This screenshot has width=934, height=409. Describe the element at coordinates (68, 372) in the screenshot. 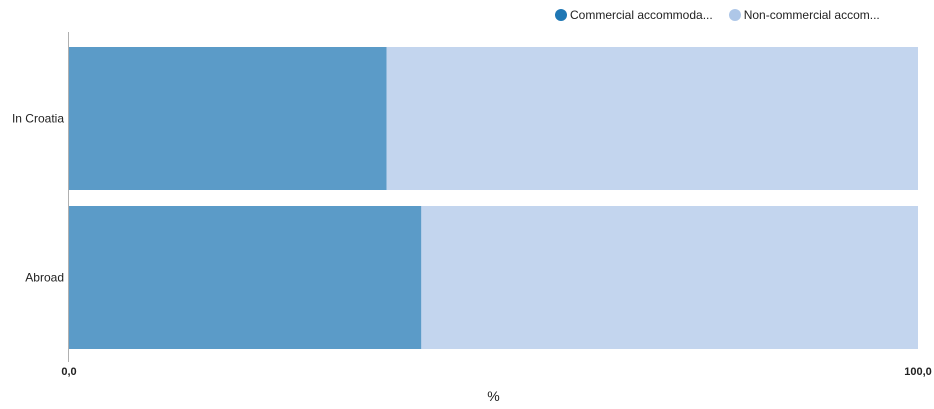

I see `x-tick-label: 0,0` at that location.